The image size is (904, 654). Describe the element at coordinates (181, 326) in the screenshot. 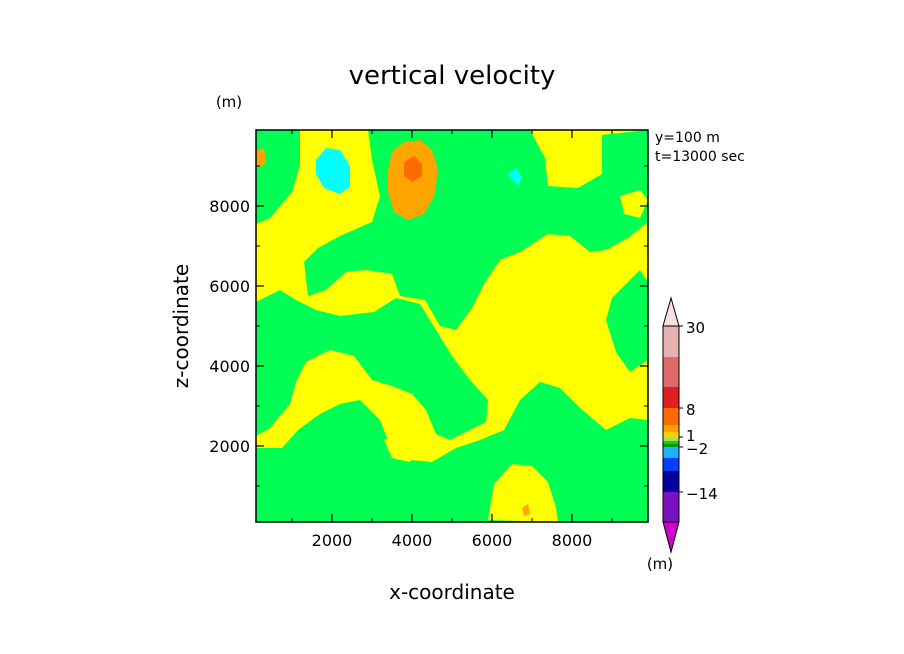

I see `y-axis-label: z-coordinate` at that location.